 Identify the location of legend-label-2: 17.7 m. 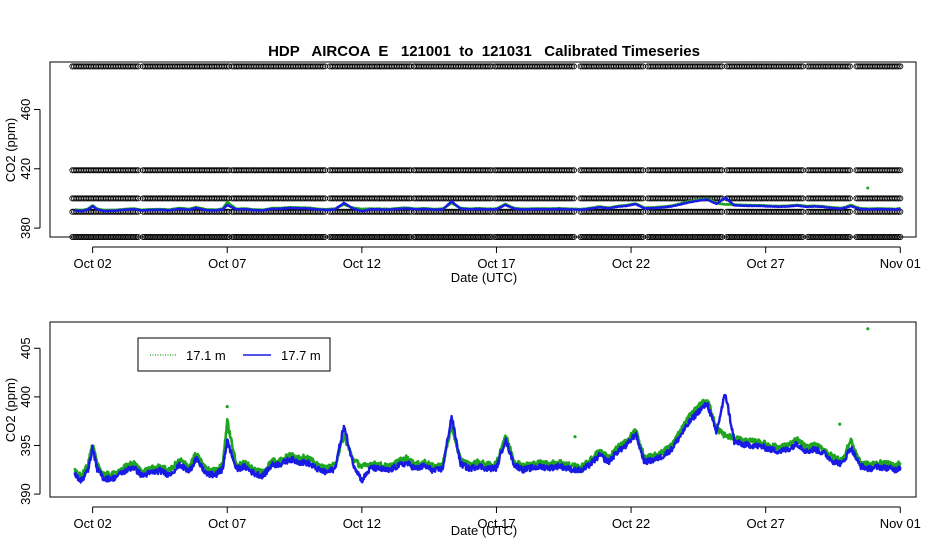
(301, 355).